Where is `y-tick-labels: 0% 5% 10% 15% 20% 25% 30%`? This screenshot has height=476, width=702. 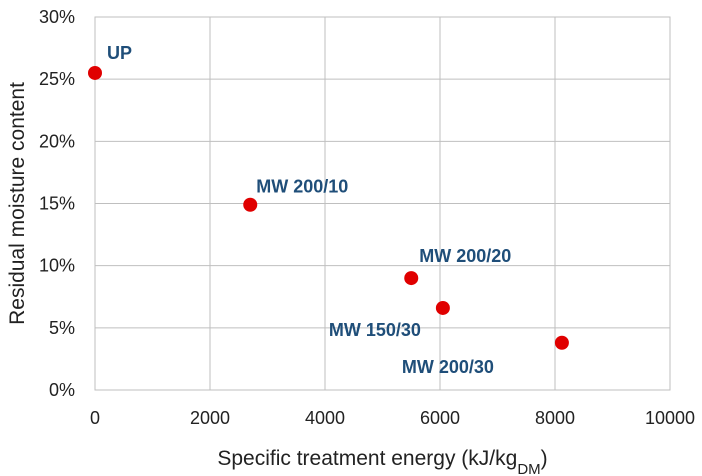 y-tick-labels: 0% 5% 10% 15% 20% 25% 30% is located at coordinates (57, 203).